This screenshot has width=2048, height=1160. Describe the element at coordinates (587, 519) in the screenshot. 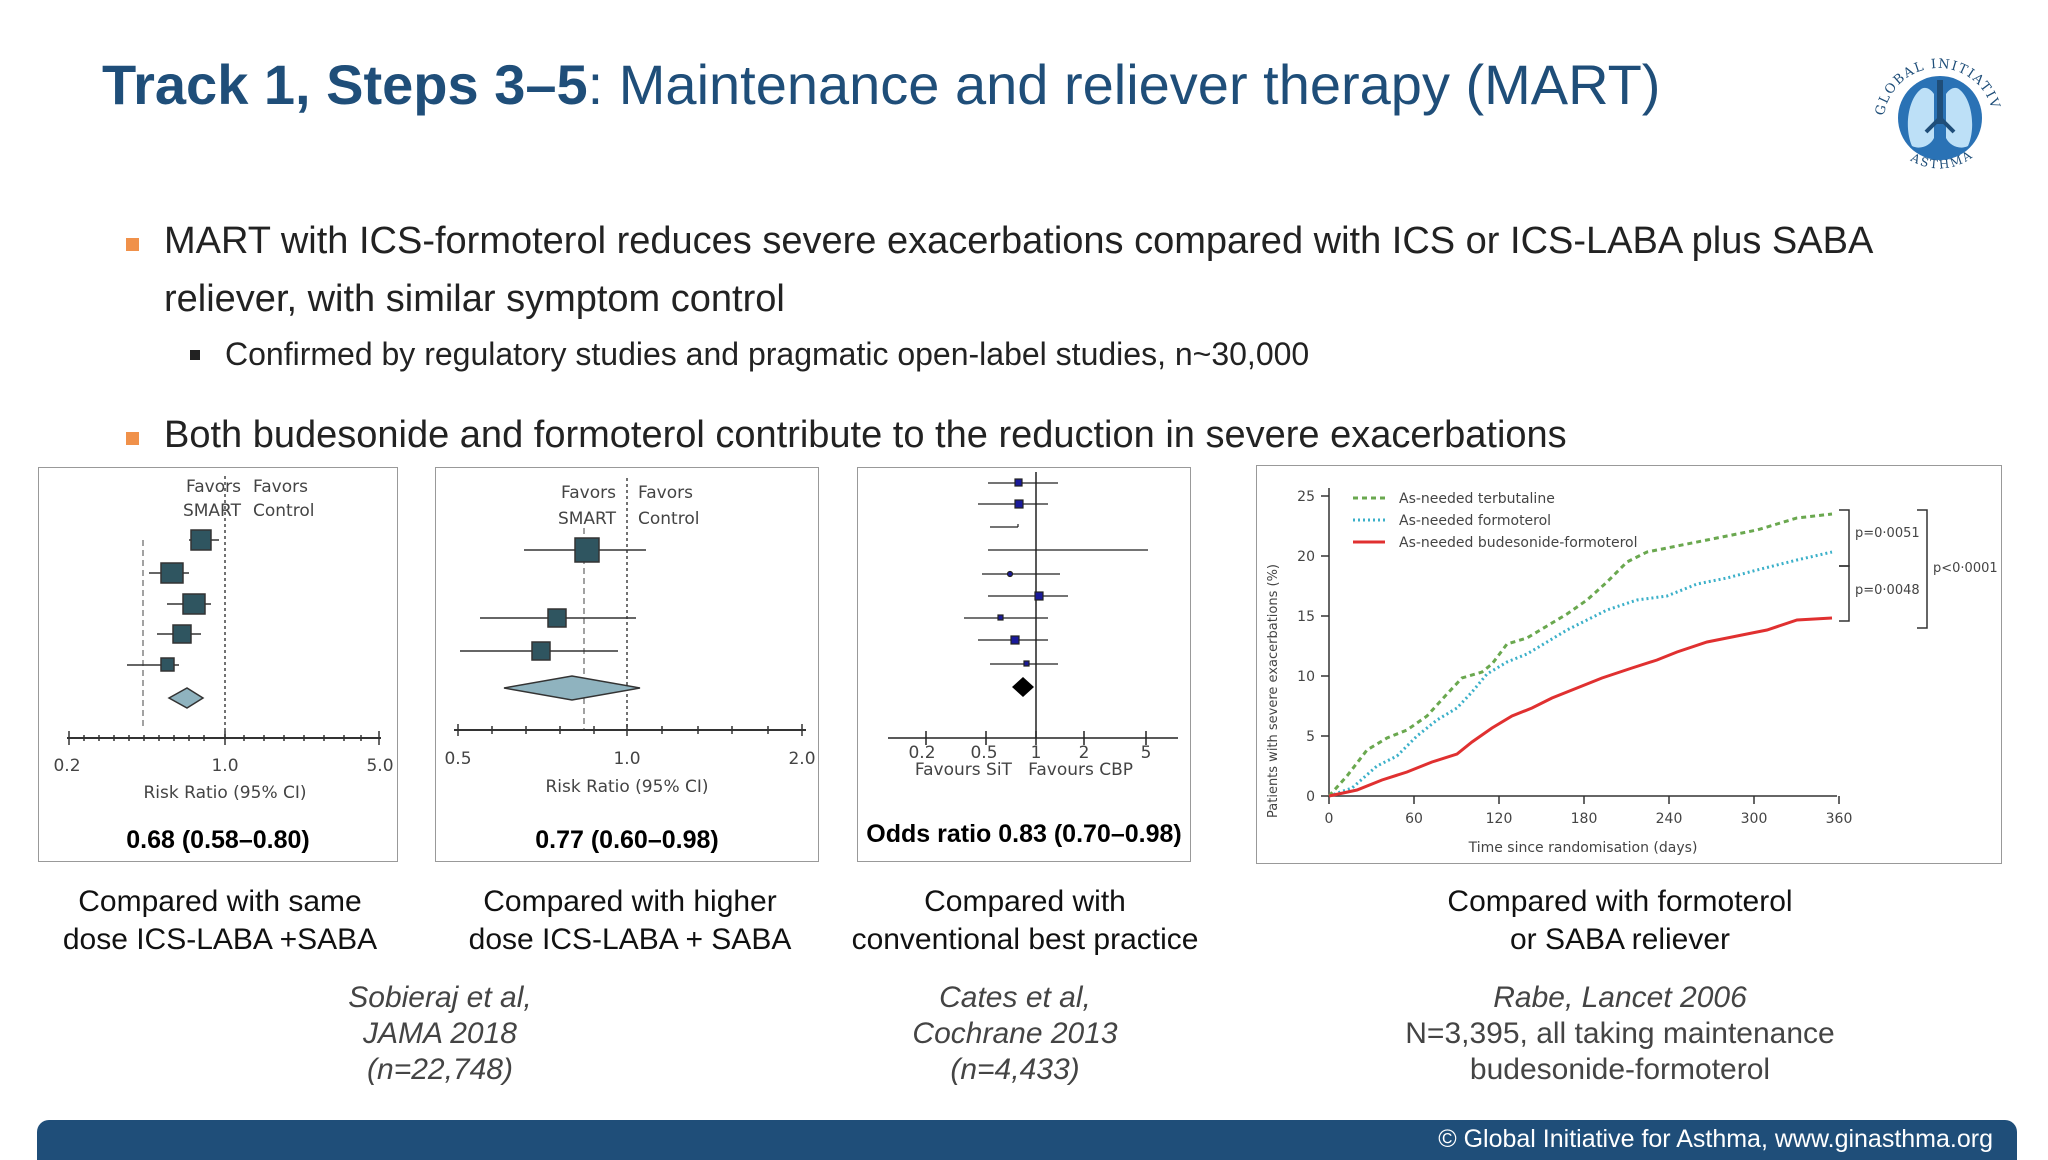

I see `p2-favors-left-2: SMART` at that location.